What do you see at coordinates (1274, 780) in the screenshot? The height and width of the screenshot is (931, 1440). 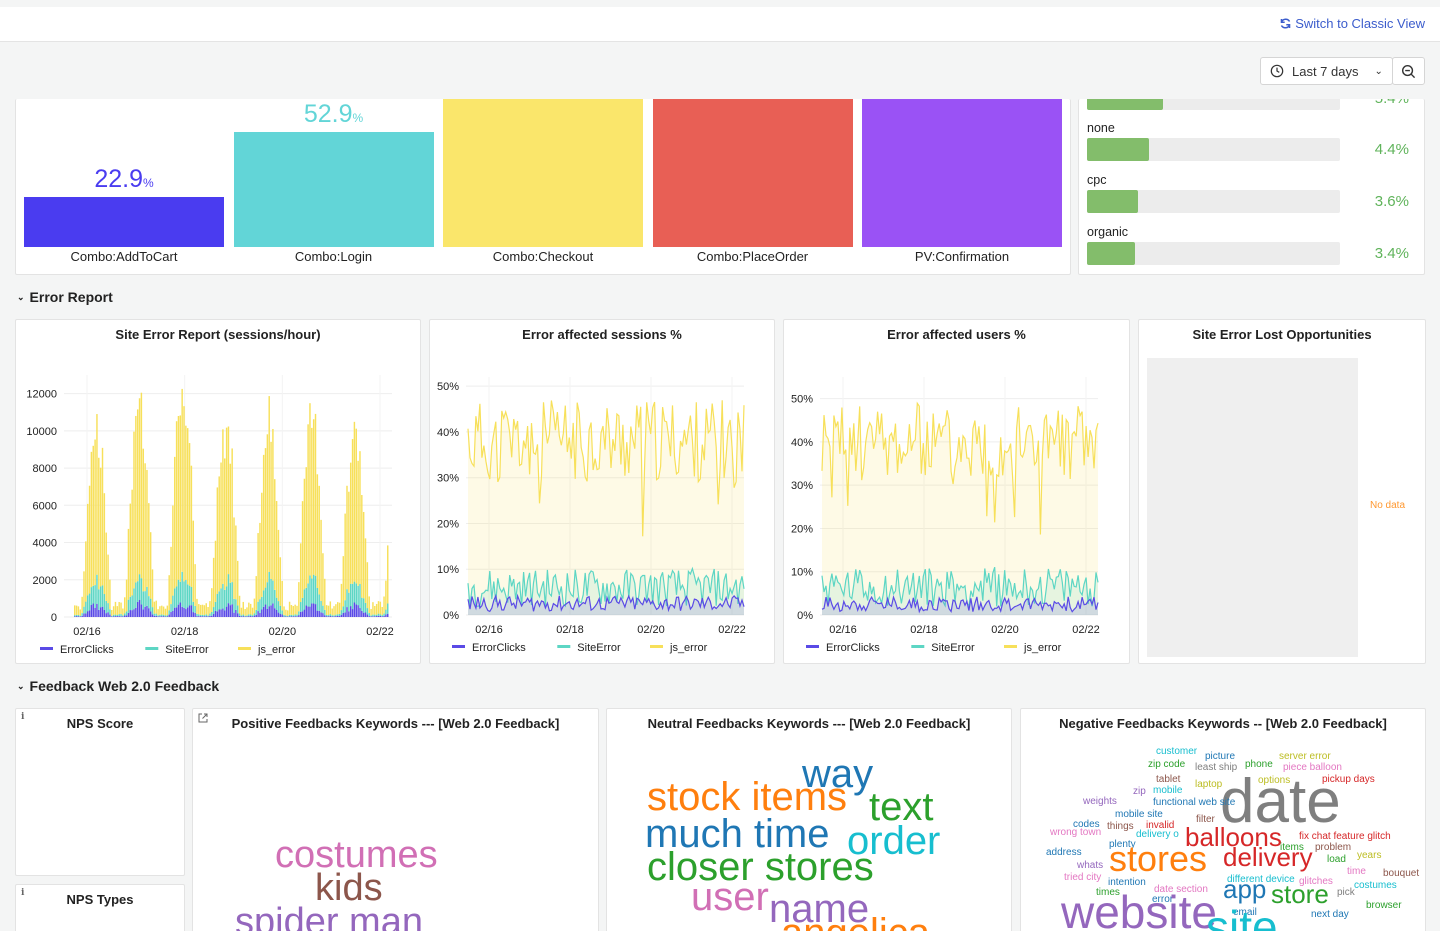 I see `keyword: options` at bounding box center [1274, 780].